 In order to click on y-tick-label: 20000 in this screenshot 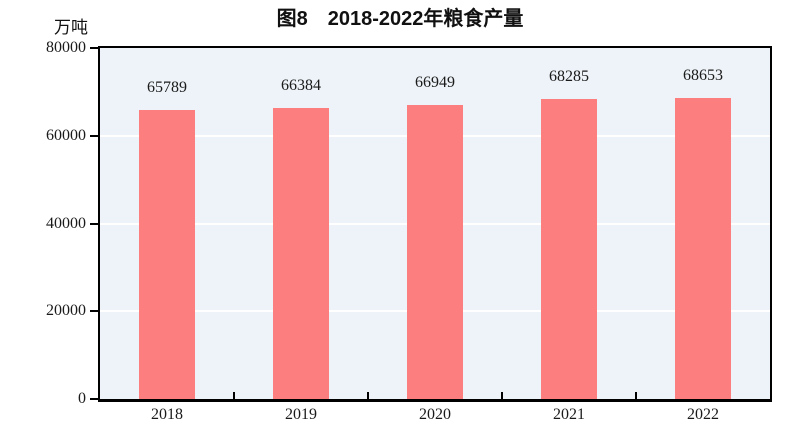, I will do `click(66, 311)`.